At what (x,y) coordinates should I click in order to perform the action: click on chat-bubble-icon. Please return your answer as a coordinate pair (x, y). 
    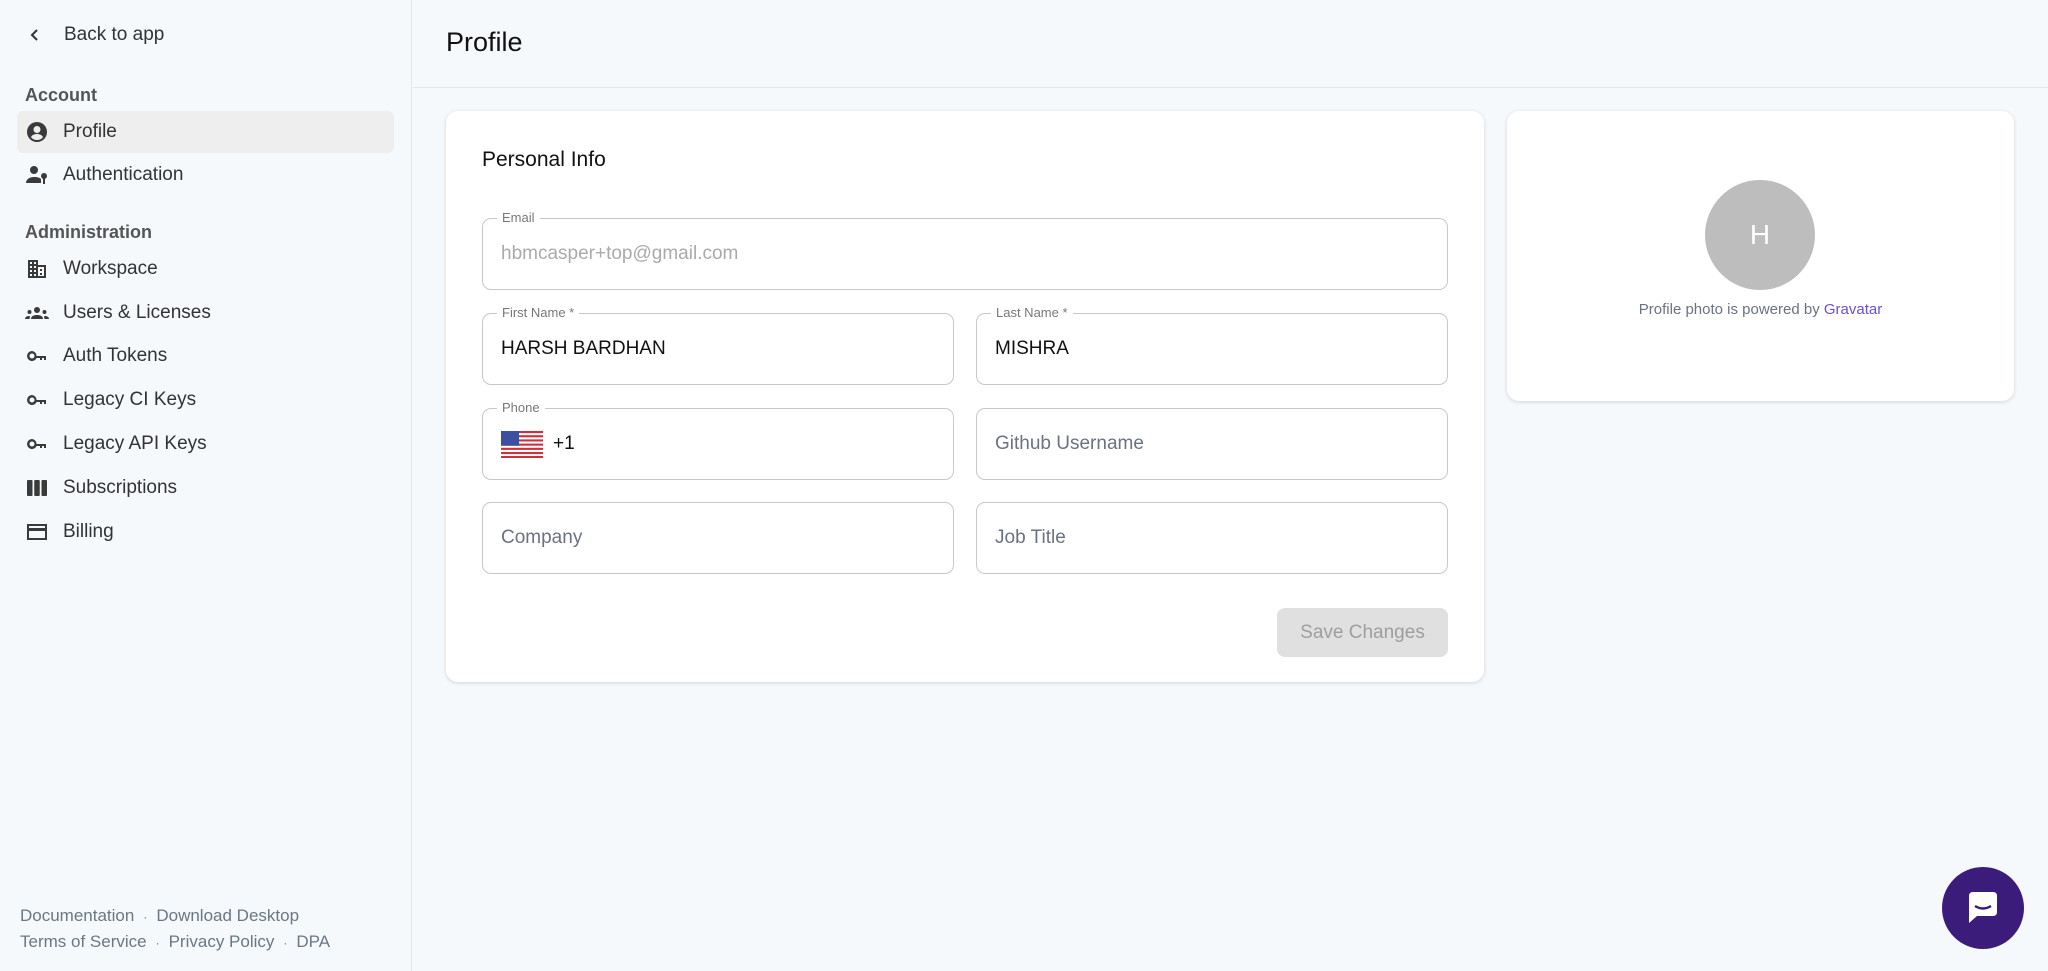
    Looking at the image, I should click on (1983, 907).